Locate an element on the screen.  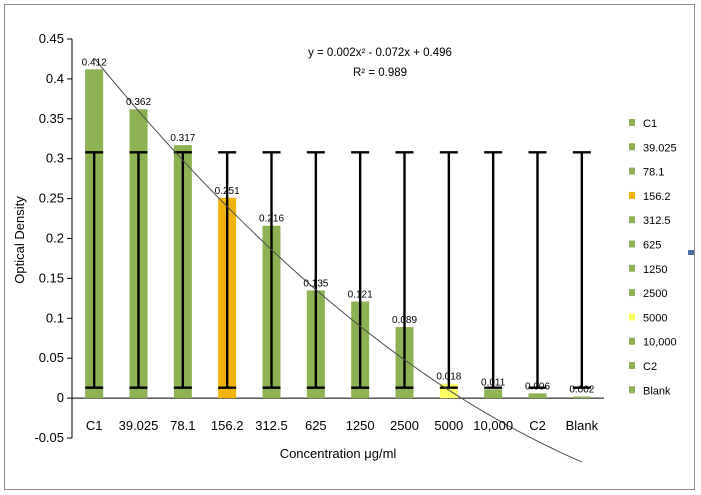
y-tick-label: 0.4 is located at coordinates (55, 78).